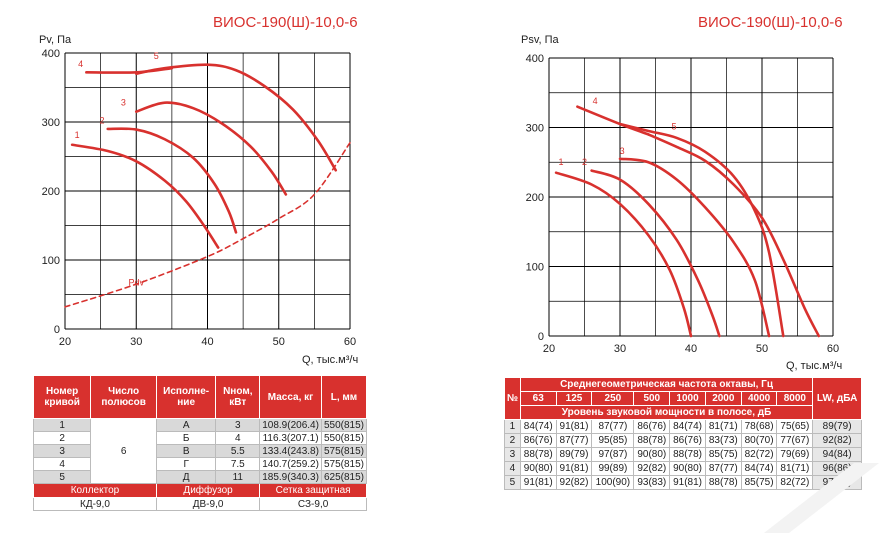 The height and width of the screenshot is (533, 879). I want to click on cell-mass: 140.7(259.2), so click(290, 464).